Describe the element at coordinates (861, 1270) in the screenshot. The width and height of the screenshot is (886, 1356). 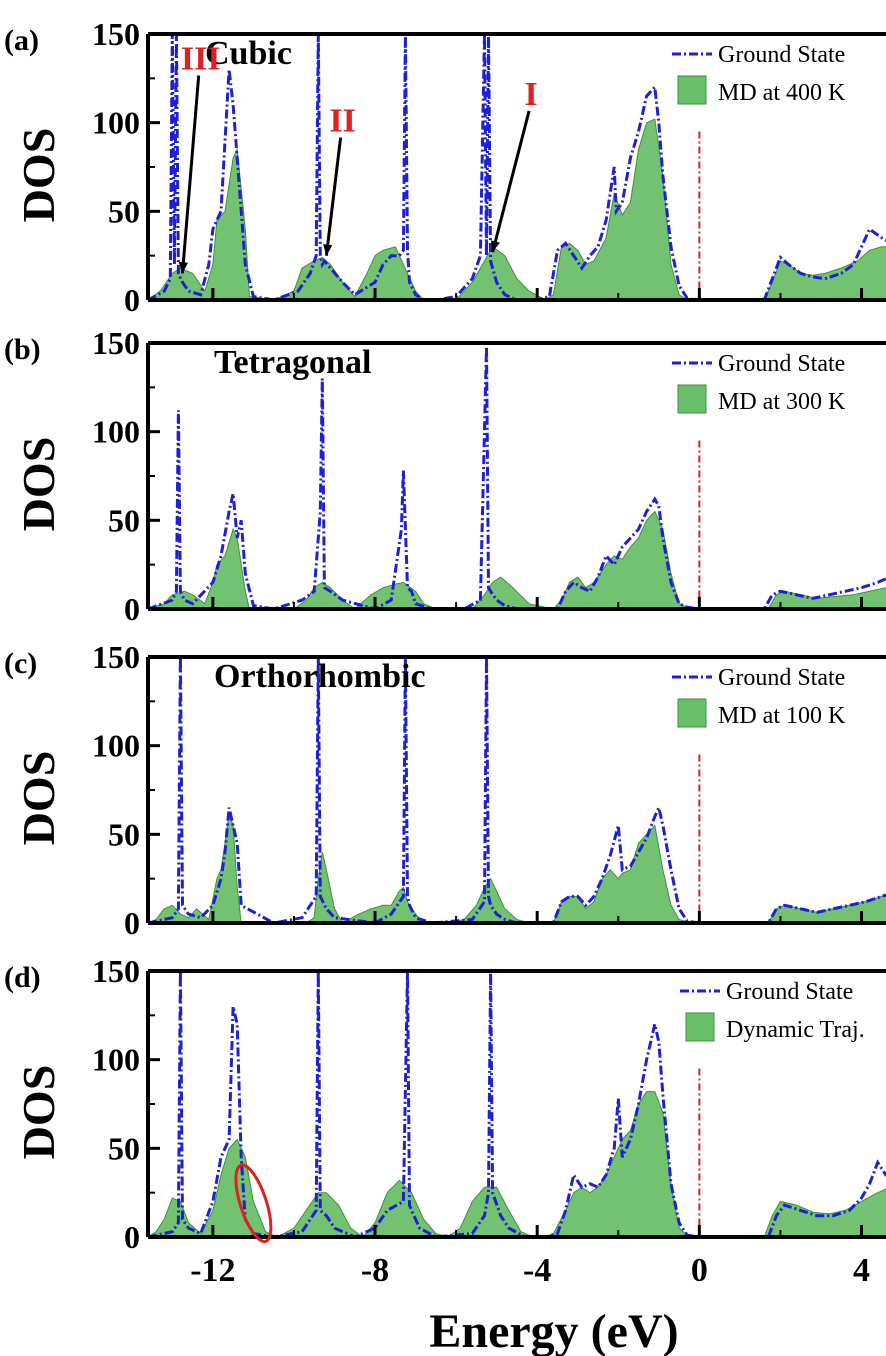
I see `x-tick-label: 4` at that location.